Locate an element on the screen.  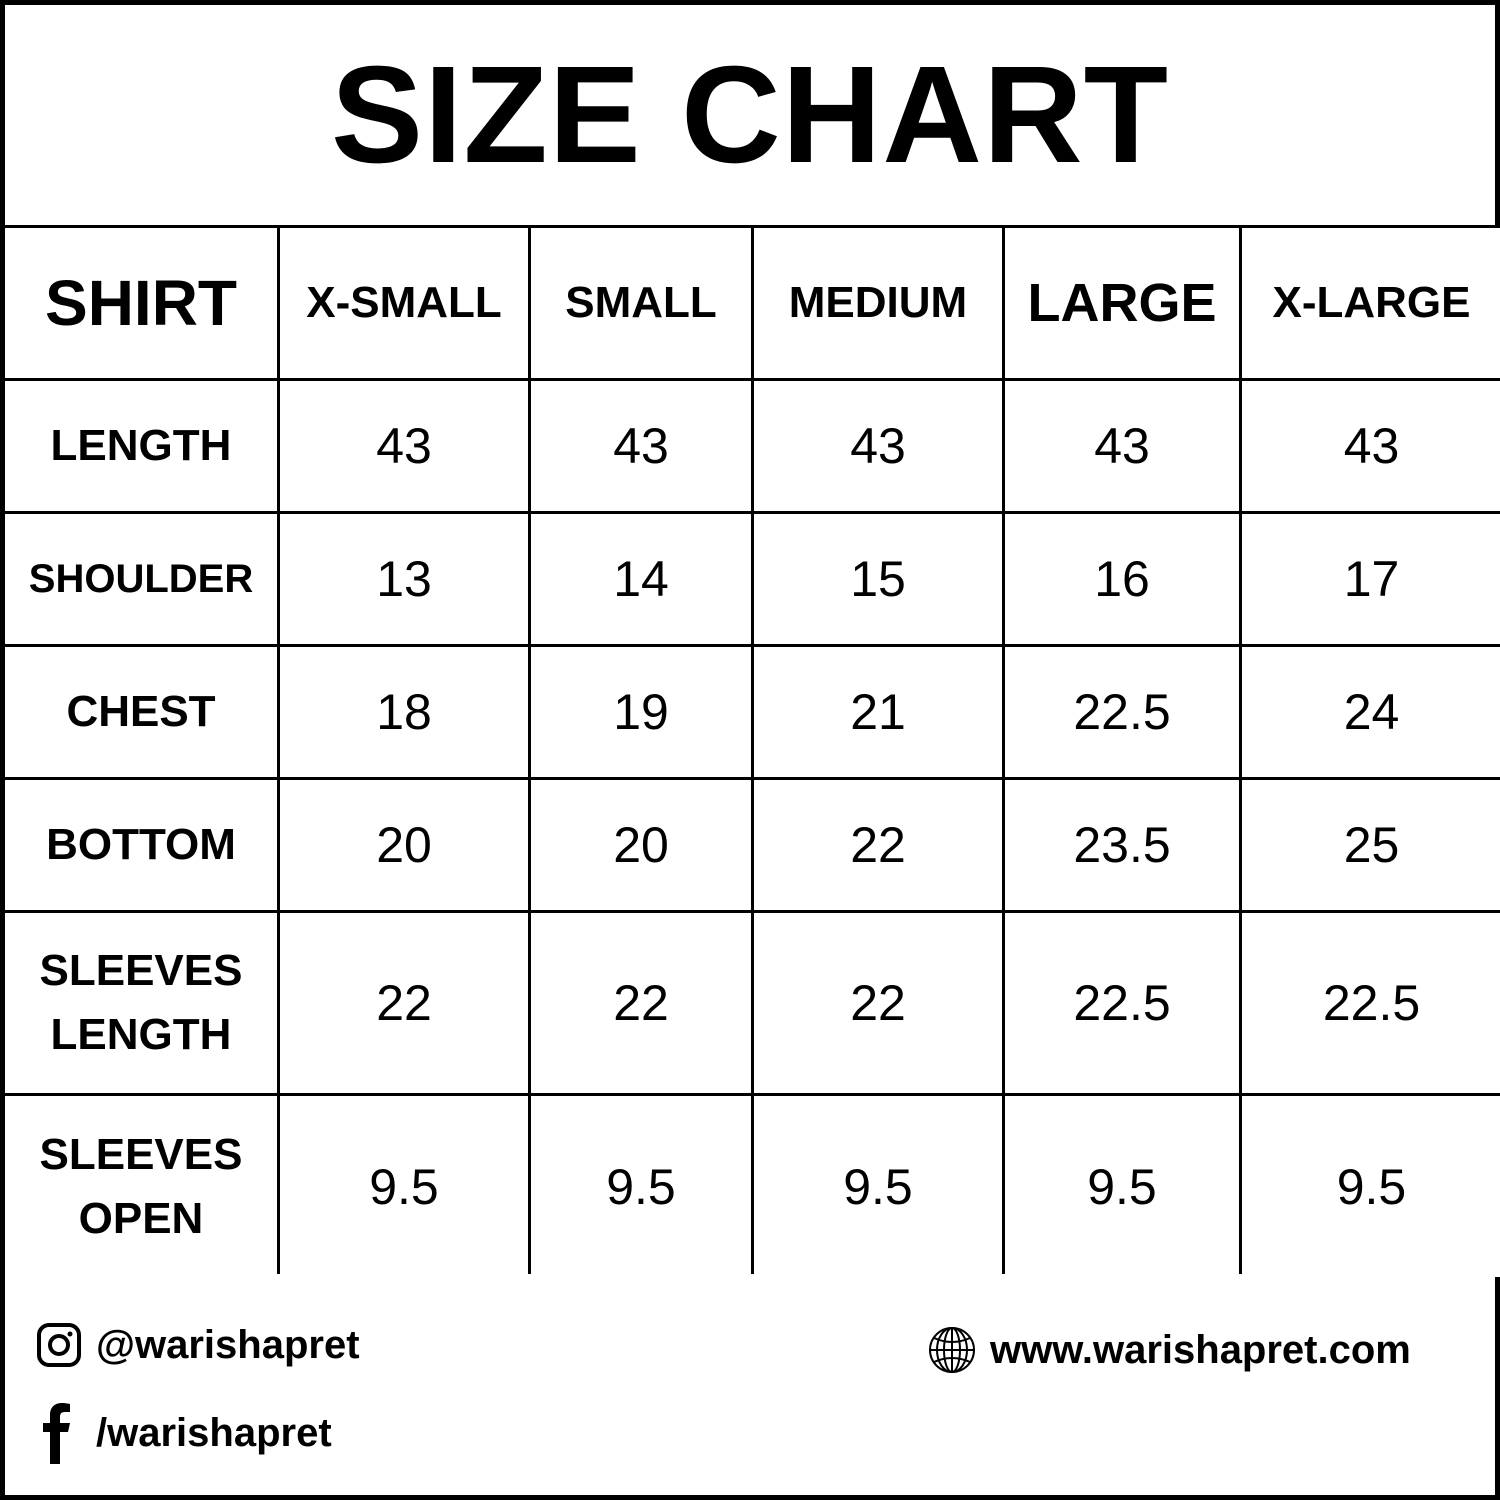
table-cell: 25 is located at coordinates (1371, 845).